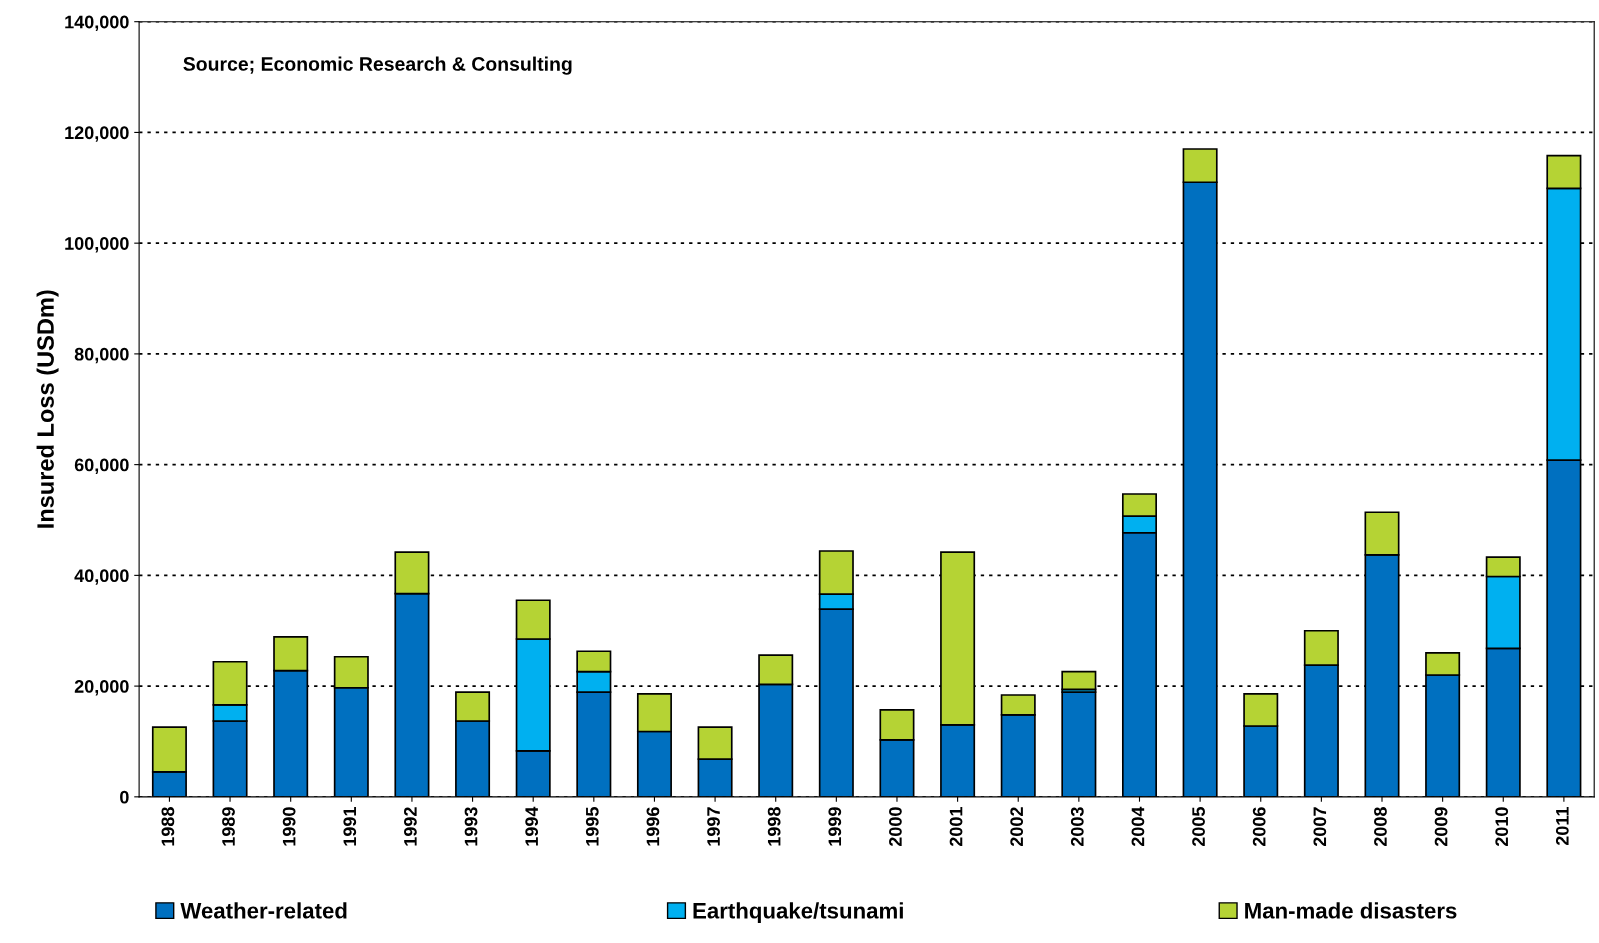  What do you see at coordinates (1441, 827) in the screenshot?
I see `x-tick-label: 2009` at bounding box center [1441, 827].